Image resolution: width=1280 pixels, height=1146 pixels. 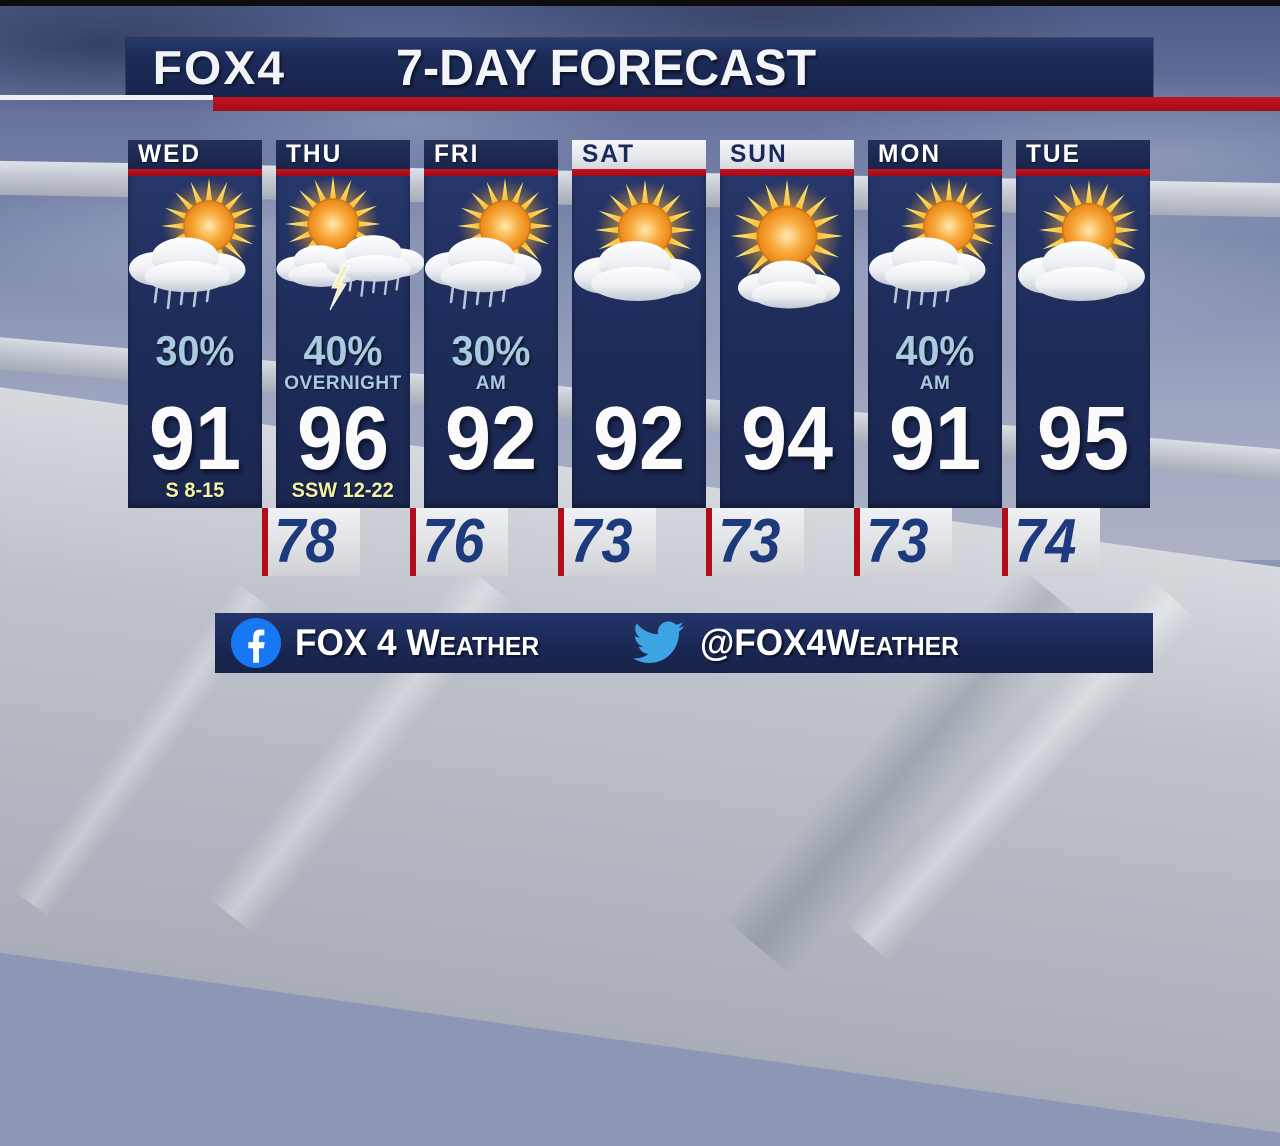 I want to click on wind-speed: S 8-15, so click(x=195, y=490).